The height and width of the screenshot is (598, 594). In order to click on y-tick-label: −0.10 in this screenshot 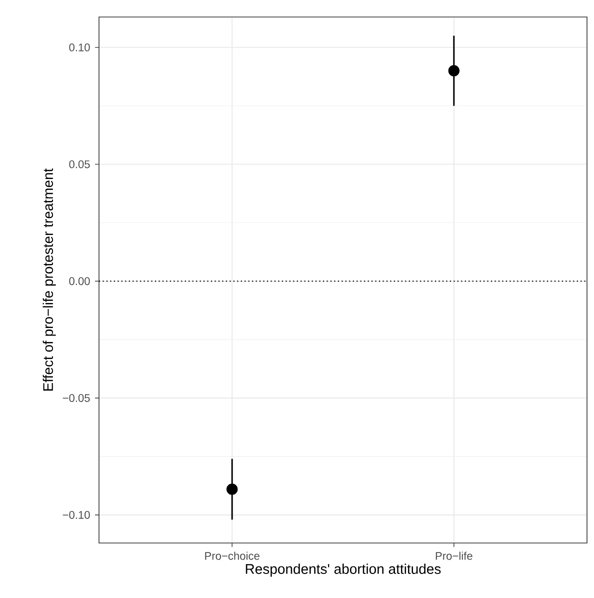, I will do `click(76, 515)`.